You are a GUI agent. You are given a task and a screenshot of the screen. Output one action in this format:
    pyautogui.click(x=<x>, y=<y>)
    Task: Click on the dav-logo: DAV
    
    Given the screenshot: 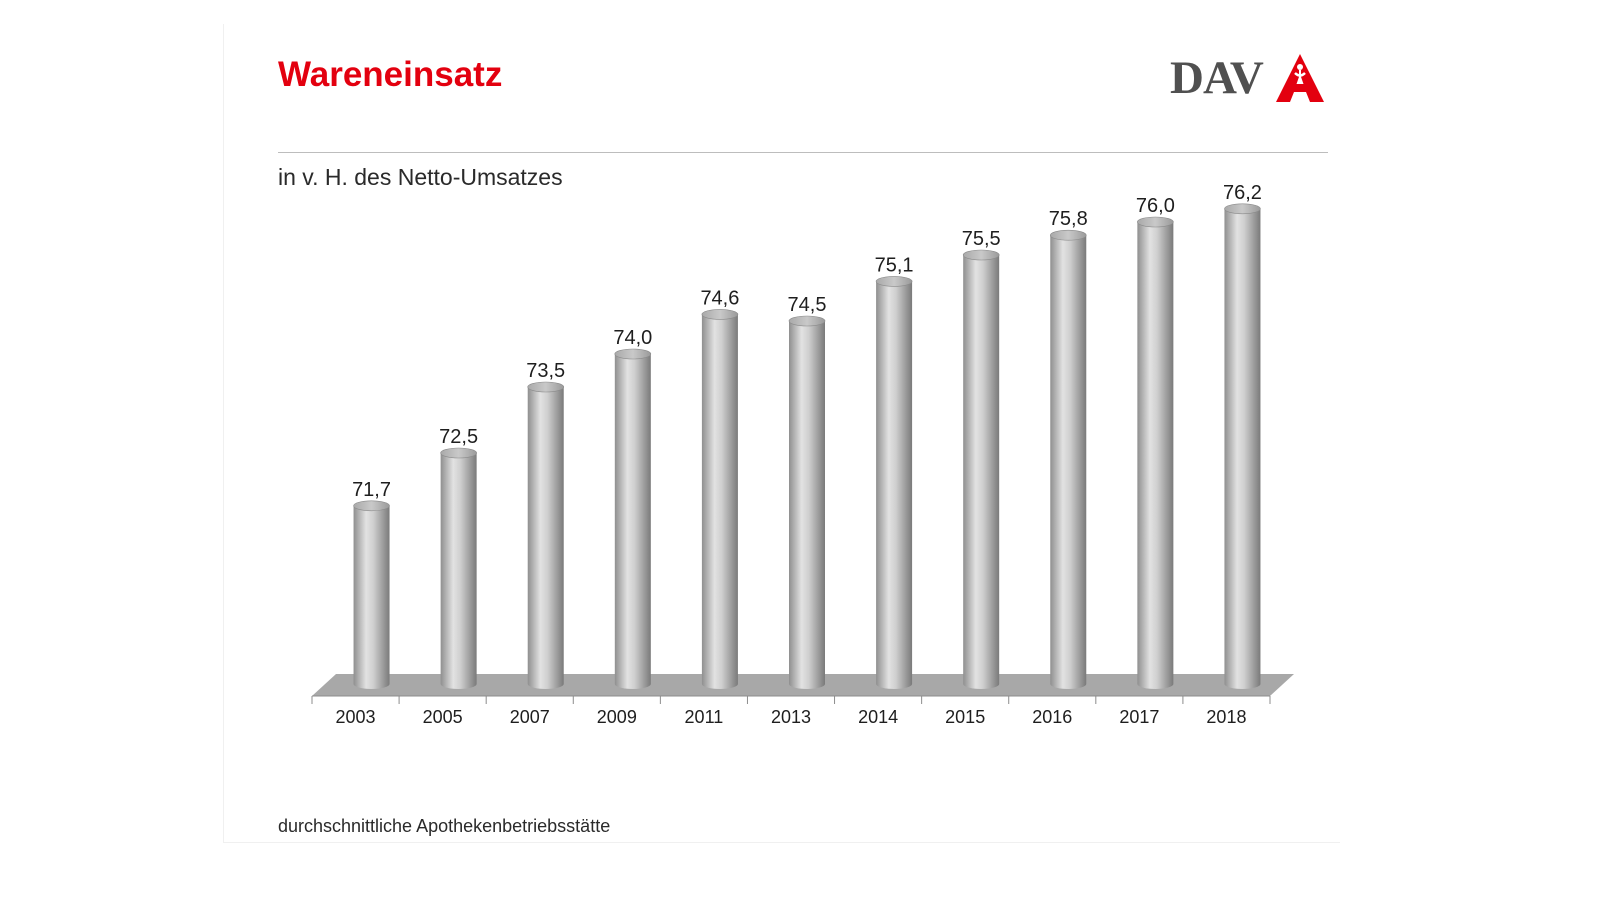 What is the action you would take?
    pyautogui.click(x=1250, y=78)
    